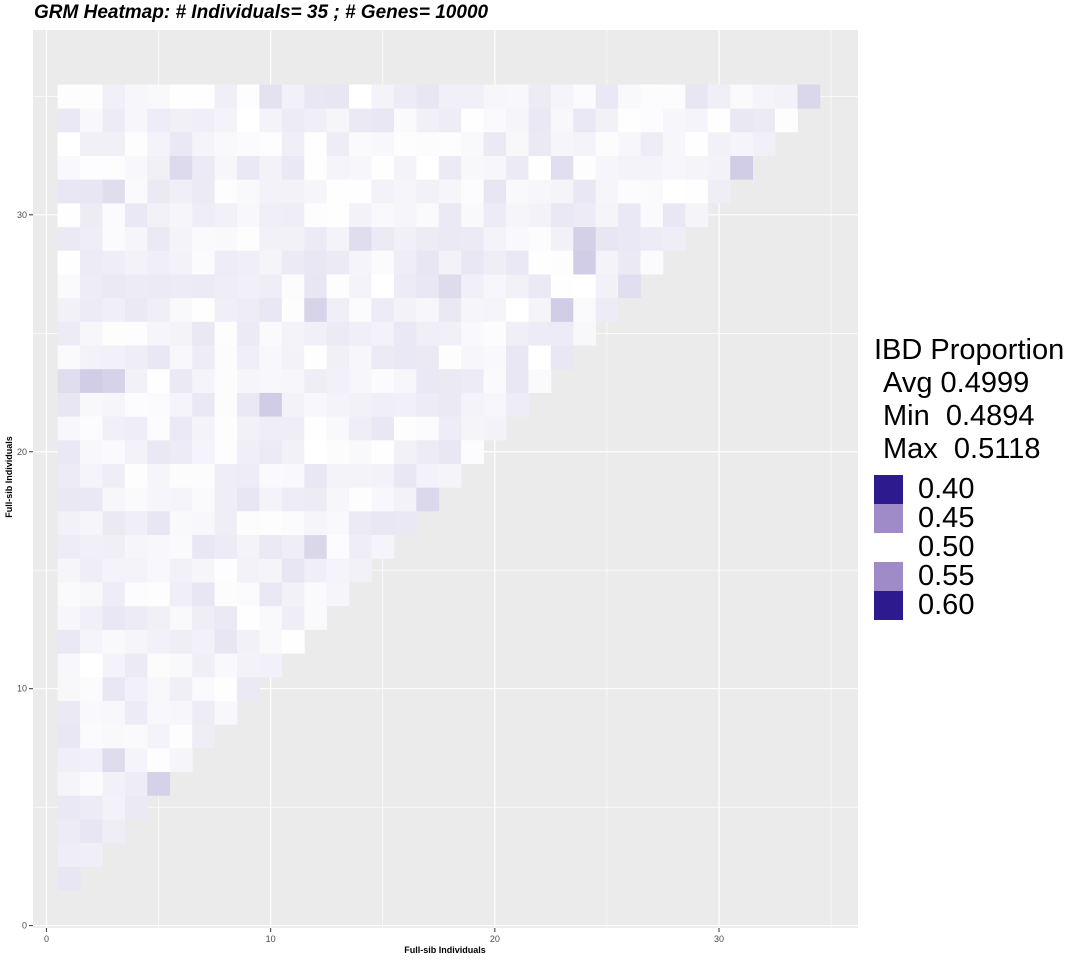 The width and height of the screenshot is (1080, 960). I want to click on legend-label: 0.40, so click(946, 489).